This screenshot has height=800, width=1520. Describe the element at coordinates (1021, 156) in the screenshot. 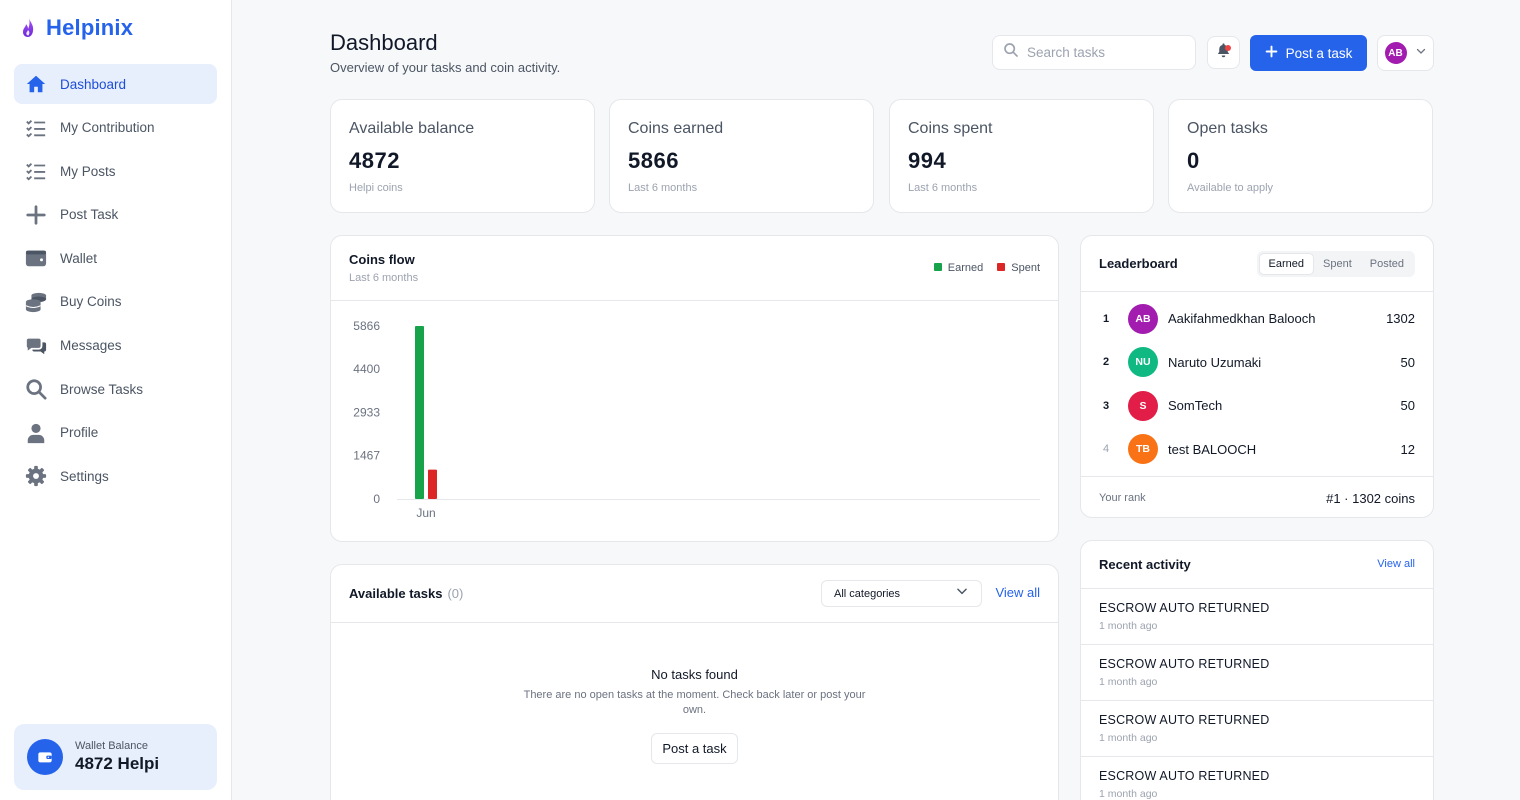

I see `stat-card-coins-spent: Coins spent 994 Last 6 months` at that location.